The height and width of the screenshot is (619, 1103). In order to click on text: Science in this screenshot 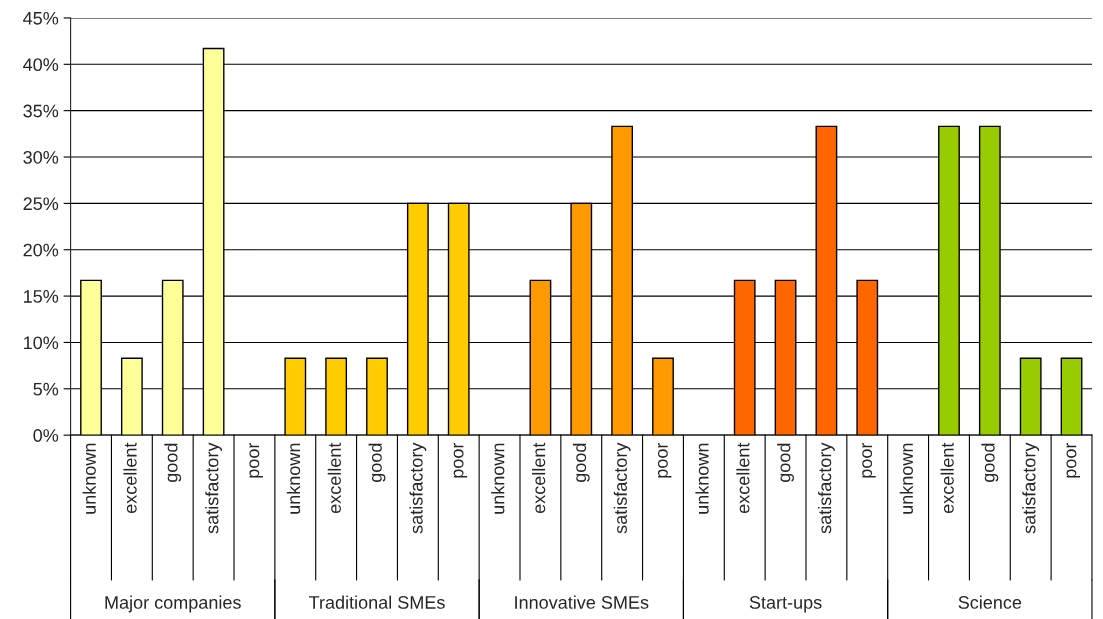, I will do `click(990, 602)`.